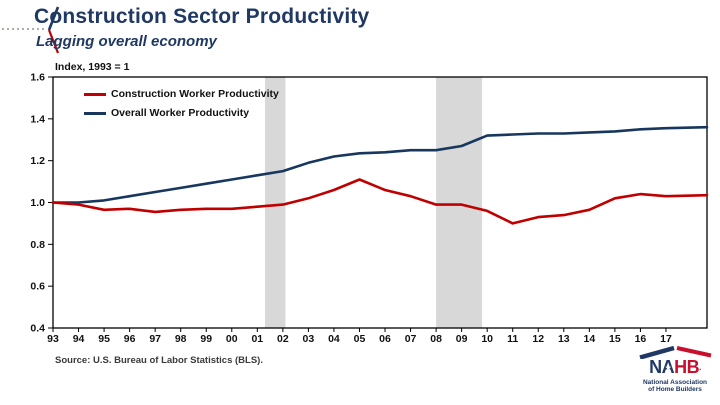  What do you see at coordinates (195, 94) in the screenshot?
I see `legend-label-construction: Construction Worker Productivity` at bounding box center [195, 94].